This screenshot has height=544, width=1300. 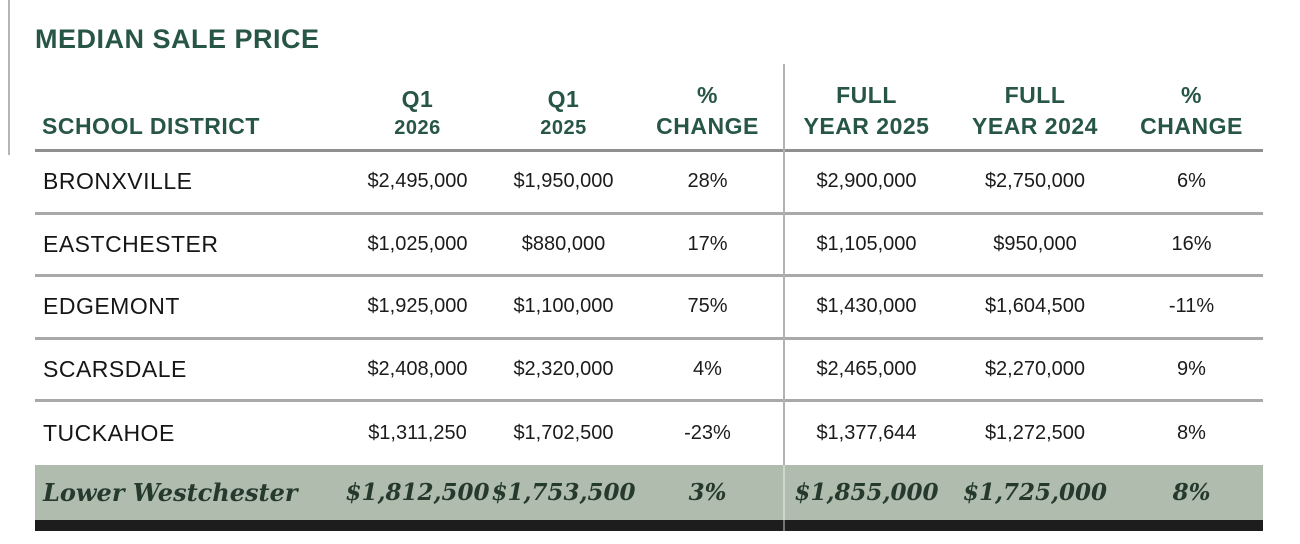 What do you see at coordinates (707, 369) in the screenshot?
I see `q1-pct-change-value: 4%` at bounding box center [707, 369].